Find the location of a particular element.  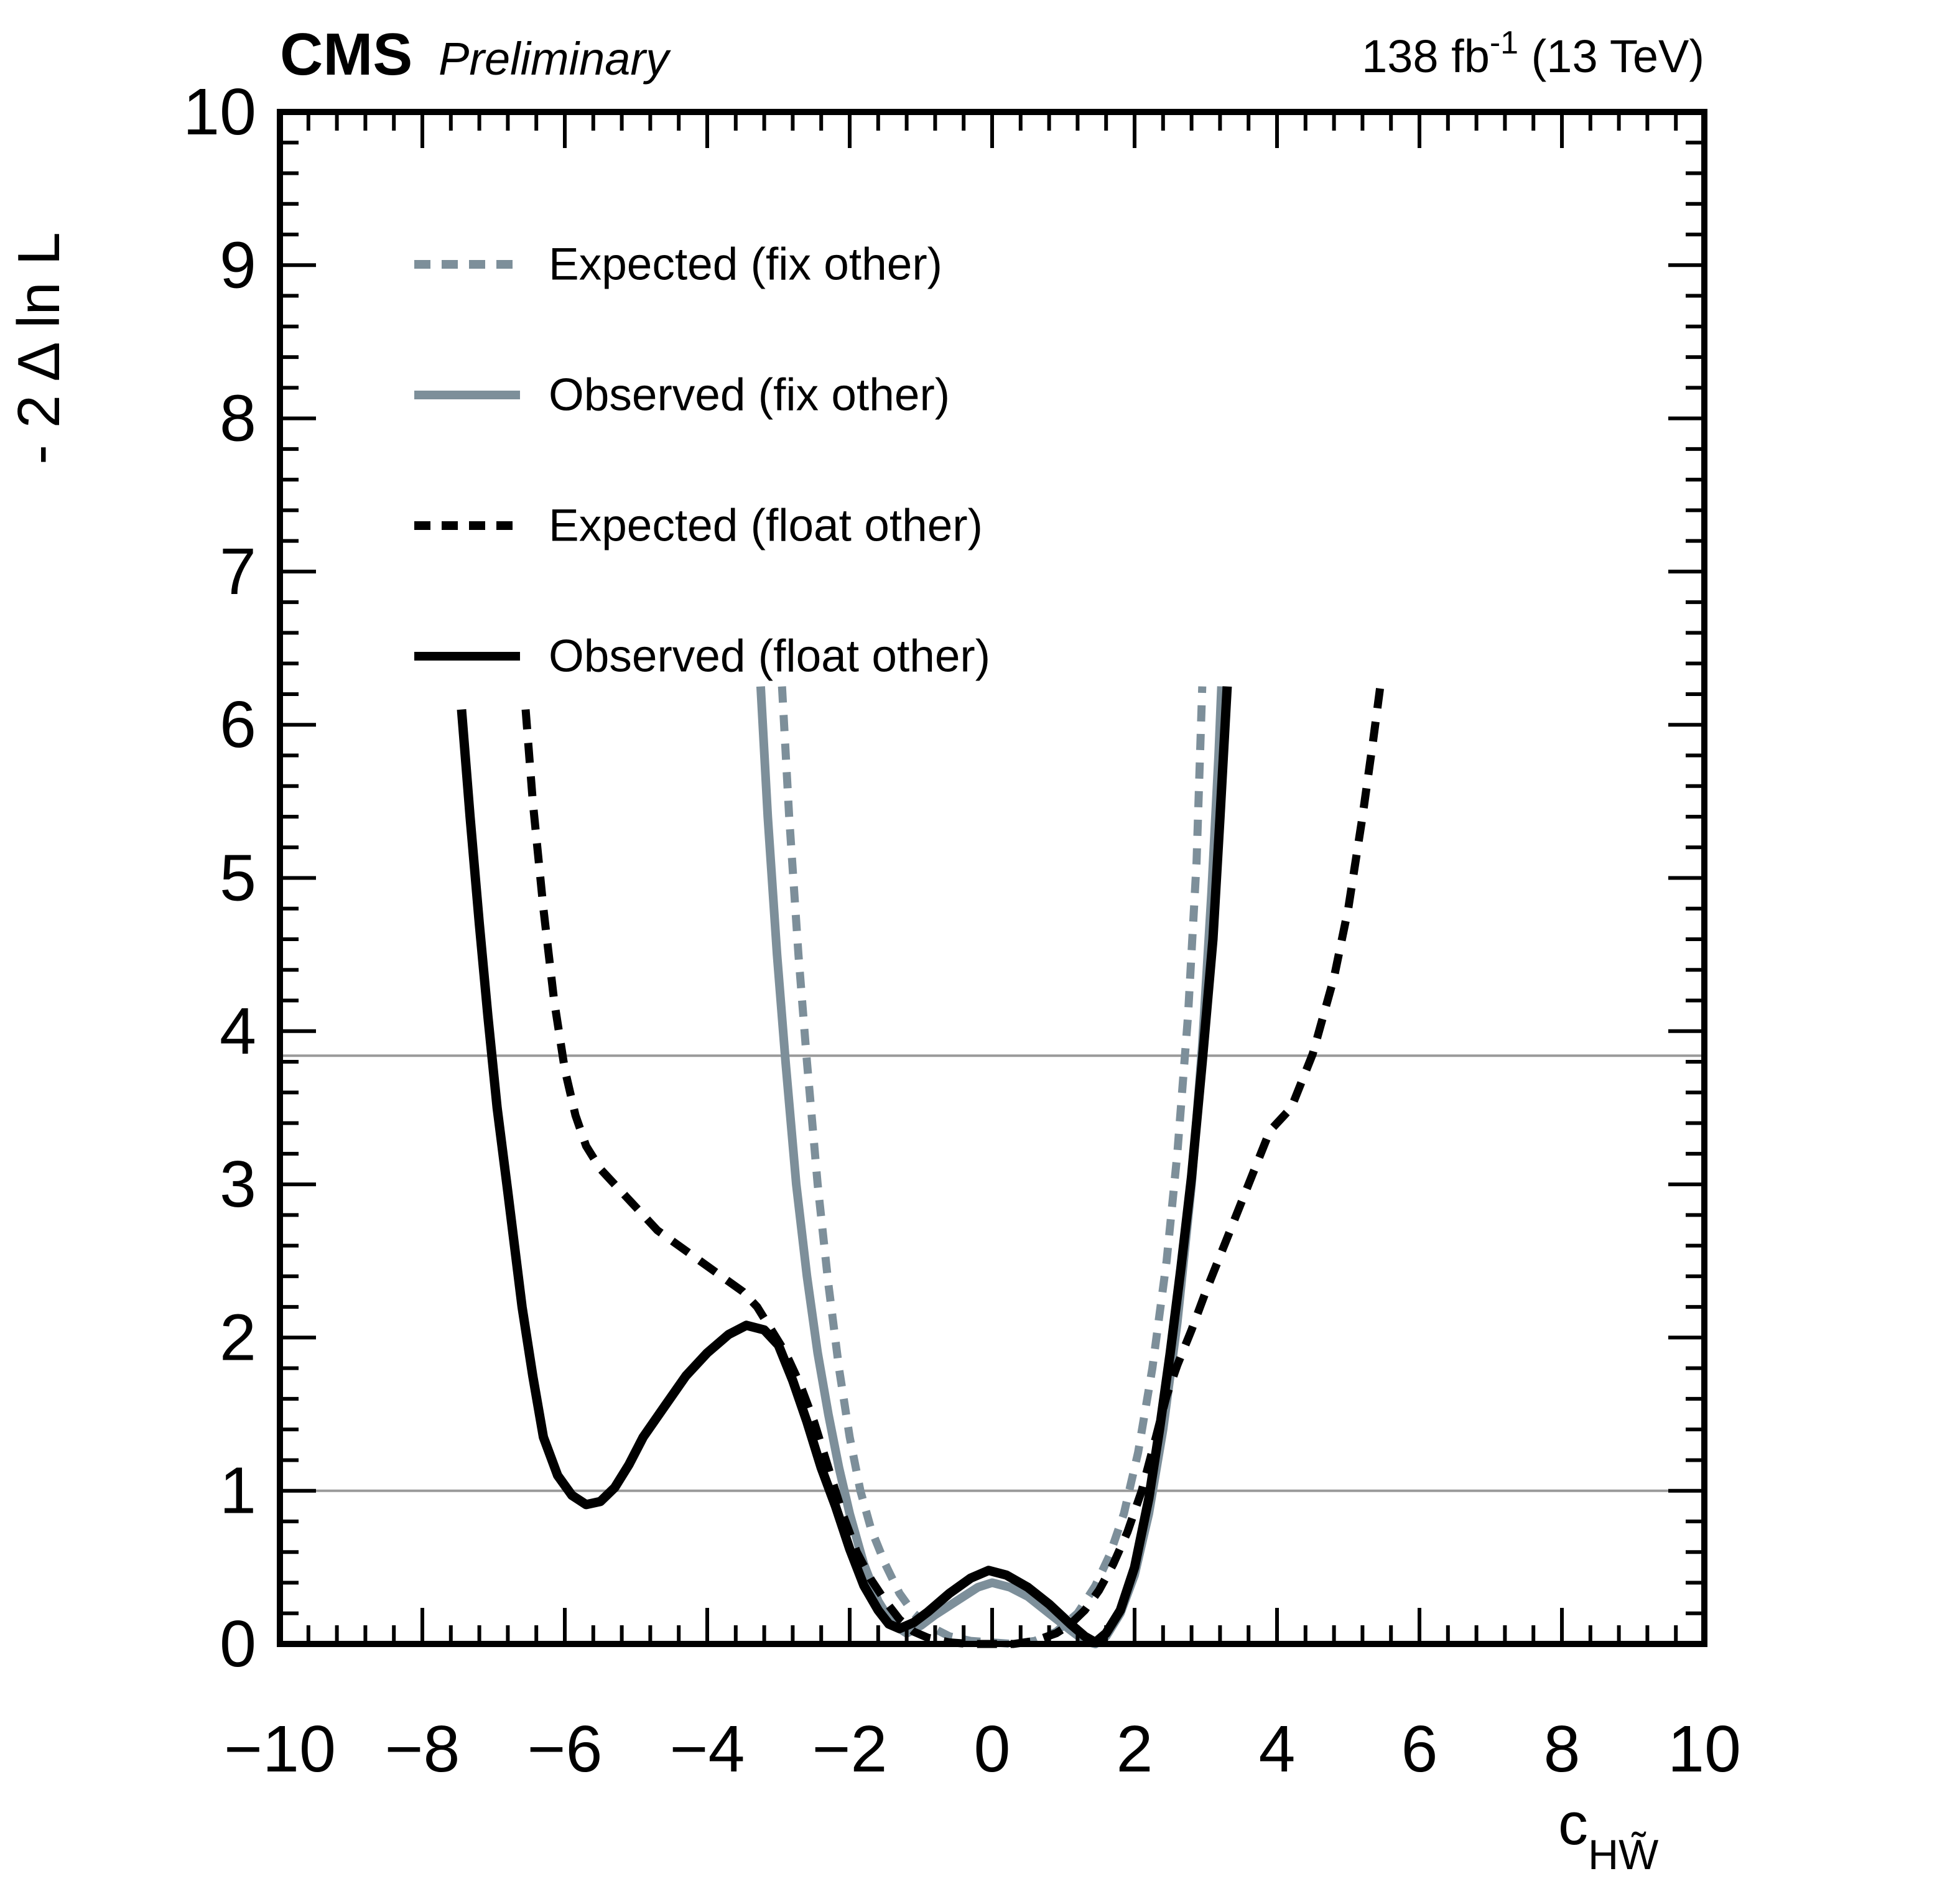

y-tick-label: 9 is located at coordinates (238, 265).